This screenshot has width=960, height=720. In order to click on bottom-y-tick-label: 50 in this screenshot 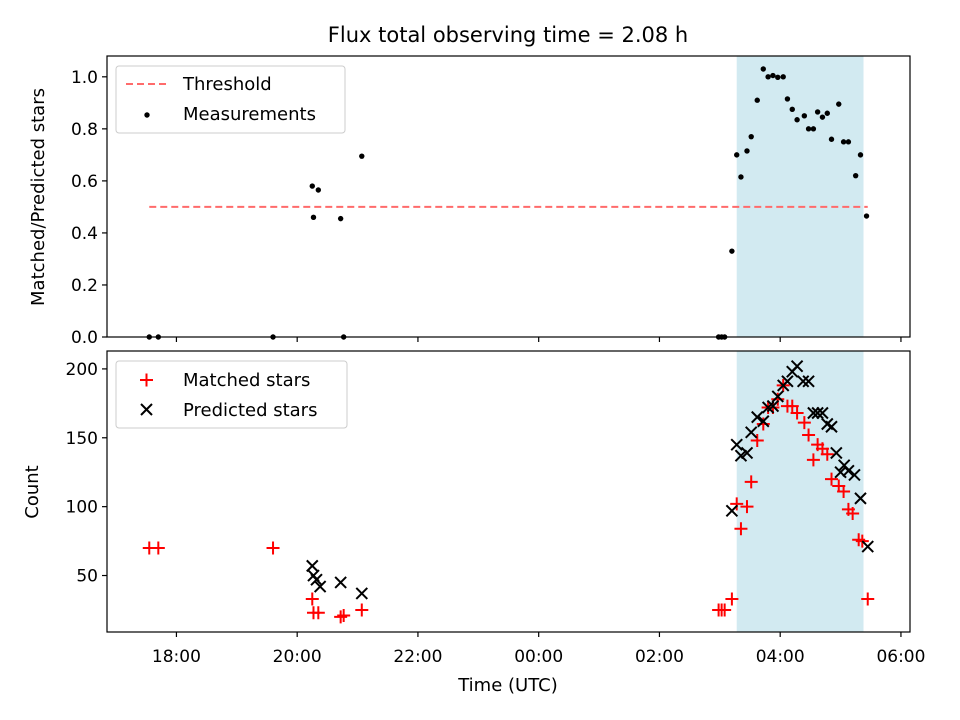, I will do `click(87, 577)`.